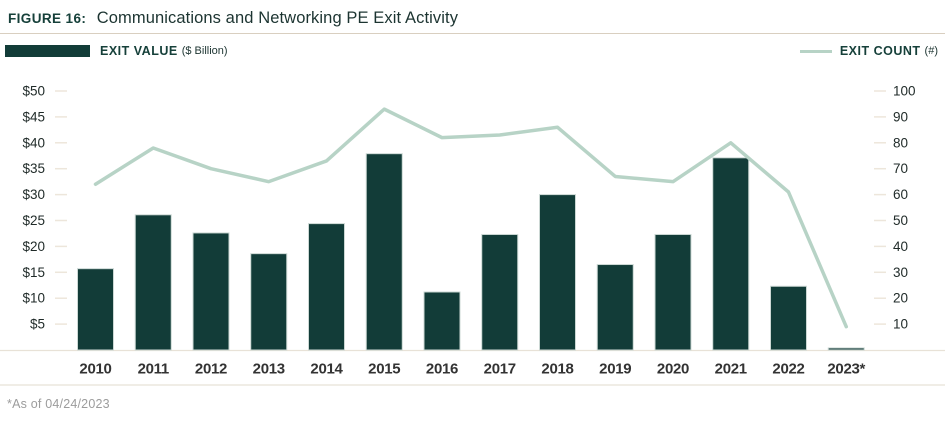 The height and width of the screenshot is (425, 945). I want to click on left-axis-tick-label: $40, so click(33, 142).